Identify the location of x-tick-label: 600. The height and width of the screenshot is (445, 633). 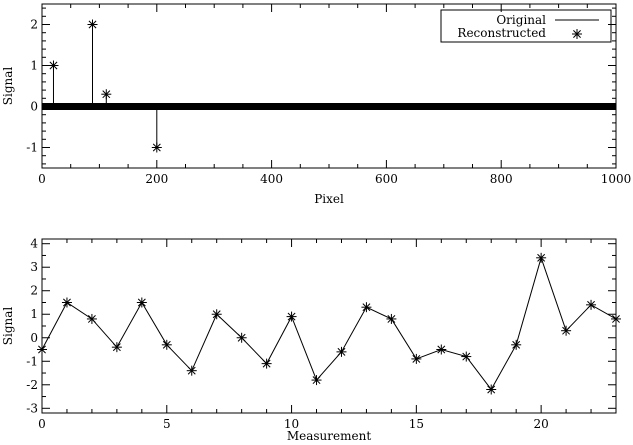
(386, 179).